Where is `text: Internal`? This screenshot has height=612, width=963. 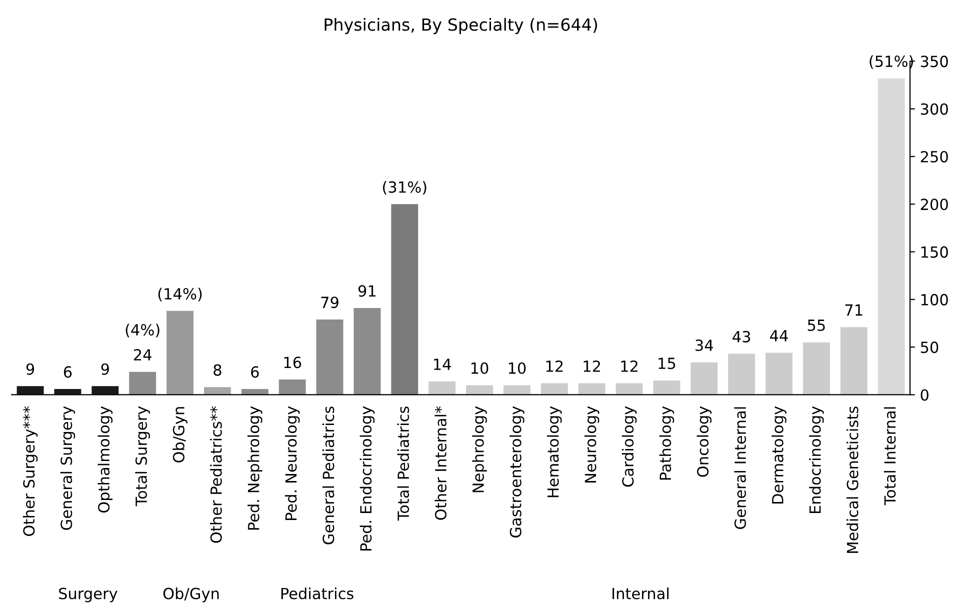 text: Internal is located at coordinates (640, 593).